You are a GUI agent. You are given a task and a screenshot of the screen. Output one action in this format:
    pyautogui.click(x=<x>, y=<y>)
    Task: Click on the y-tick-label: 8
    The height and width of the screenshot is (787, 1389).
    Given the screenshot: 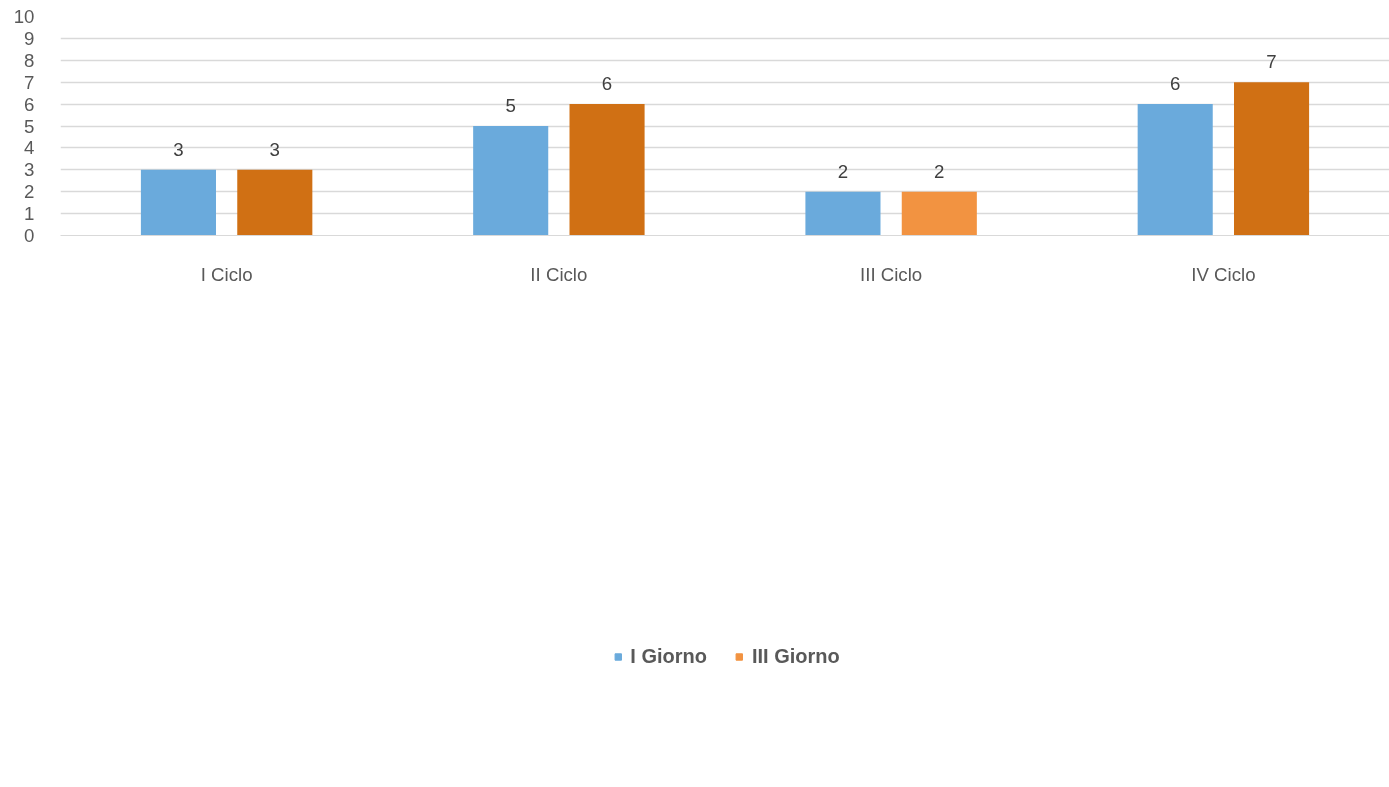 What is the action you would take?
    pyautogui.click(x=29, y=60)
    